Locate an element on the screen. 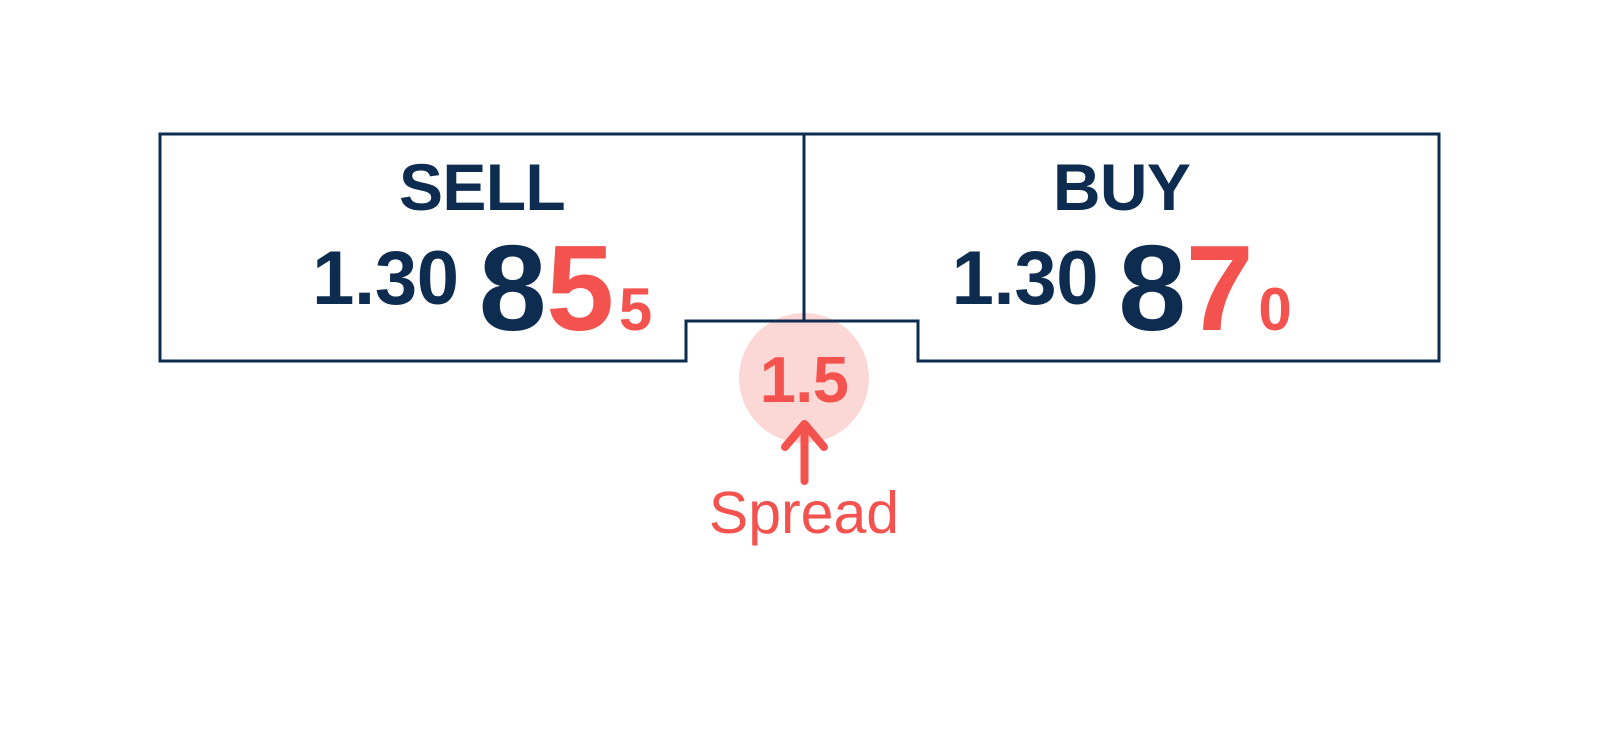 The image size is (1600, 737). buy-price-digit-accent: 7 is located at coordinates (1219, 288).